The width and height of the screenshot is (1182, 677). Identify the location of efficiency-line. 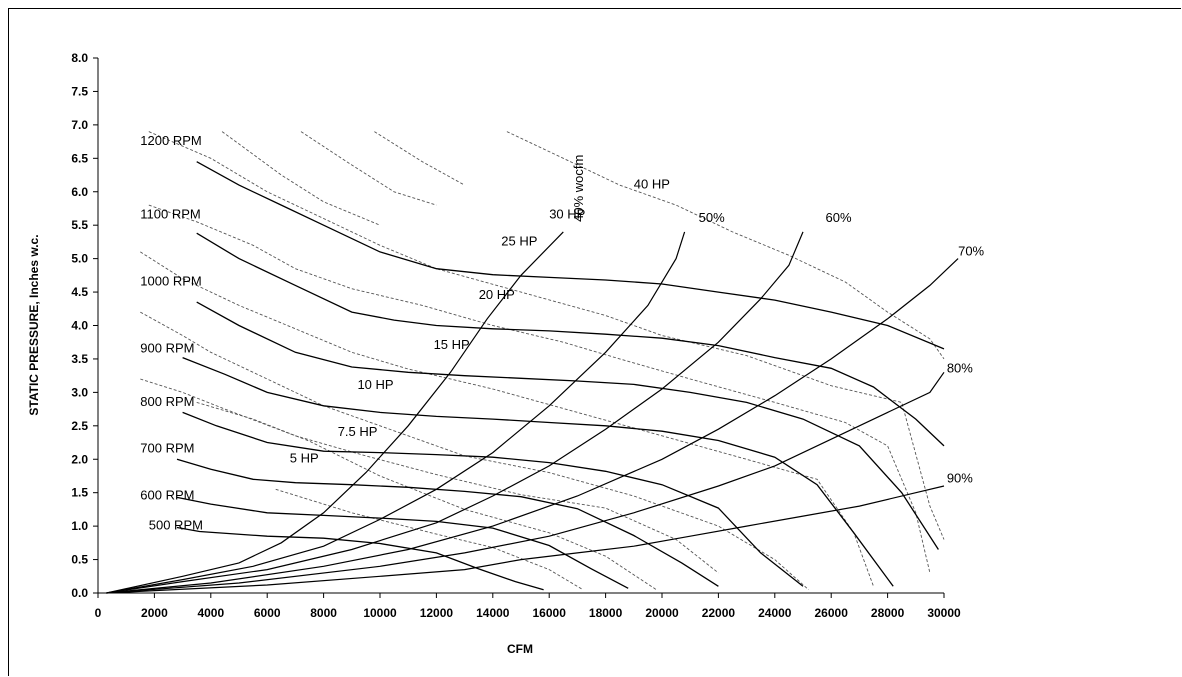
(525, 539).